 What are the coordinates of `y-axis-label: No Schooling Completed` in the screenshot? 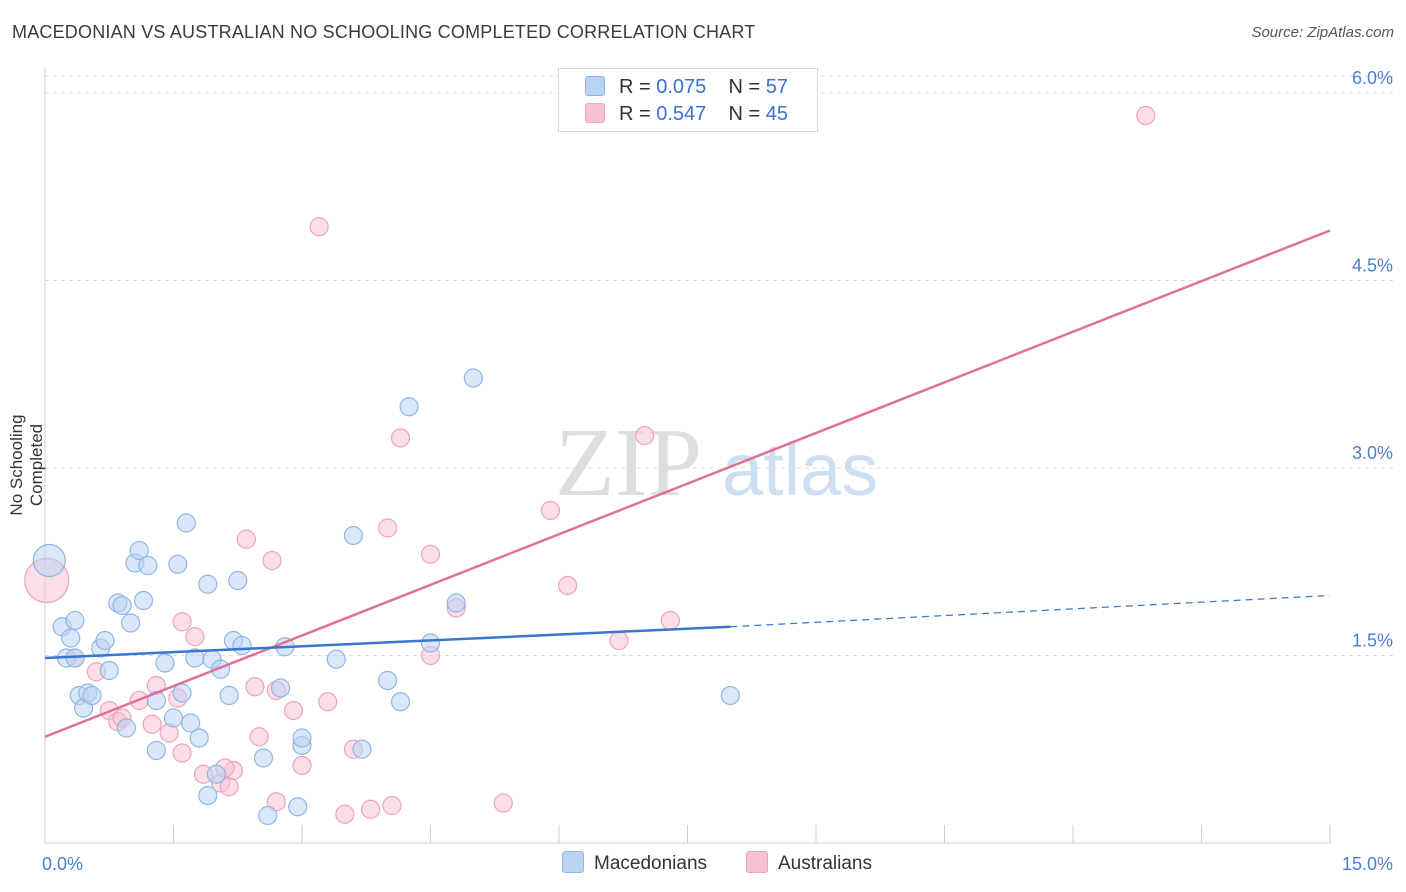 It's located at (26, 465).